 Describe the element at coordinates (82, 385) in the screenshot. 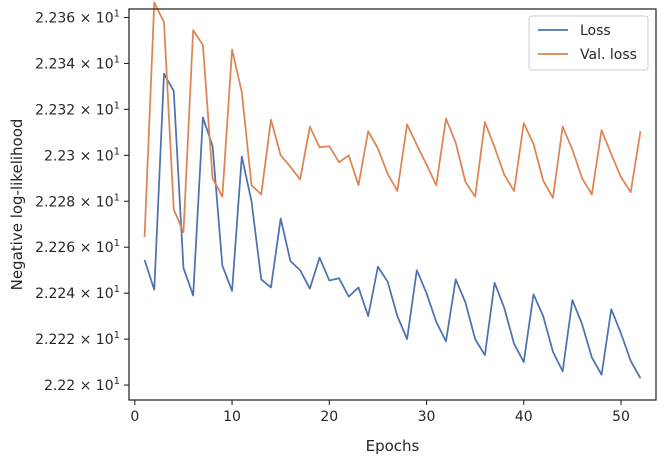

I see `y-tick-label: 2.22 × 10¹` at that location.